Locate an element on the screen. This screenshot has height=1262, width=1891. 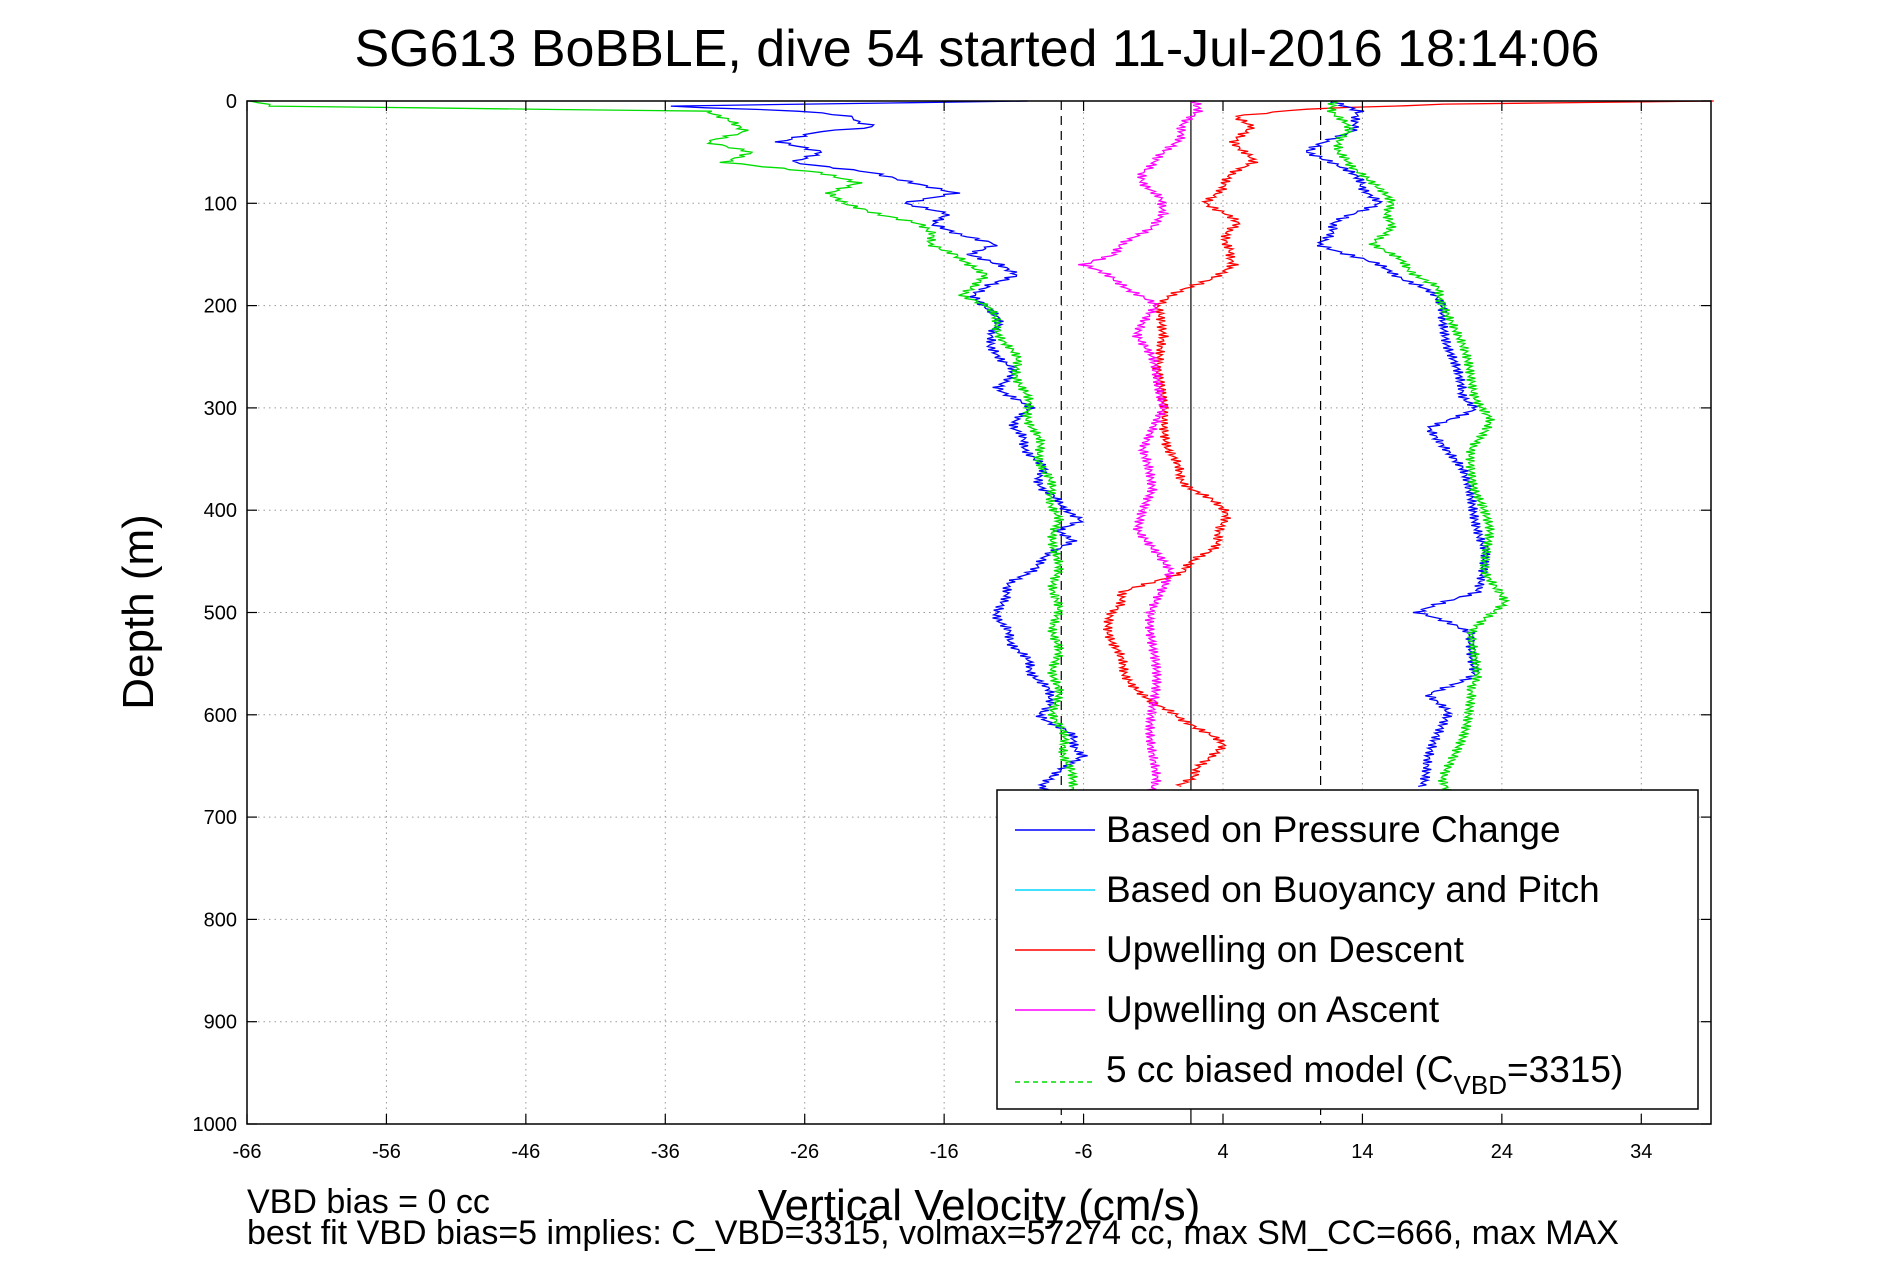
x-tick-label: -26 is located at coordinates (804, 1152).